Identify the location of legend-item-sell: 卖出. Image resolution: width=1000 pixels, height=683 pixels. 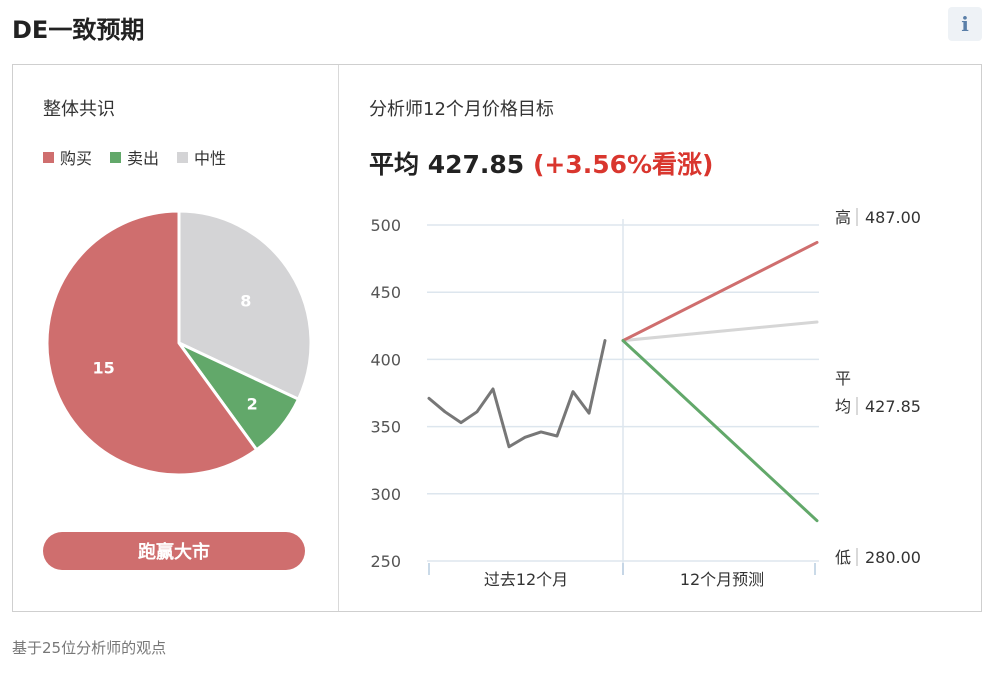
(134, 157).